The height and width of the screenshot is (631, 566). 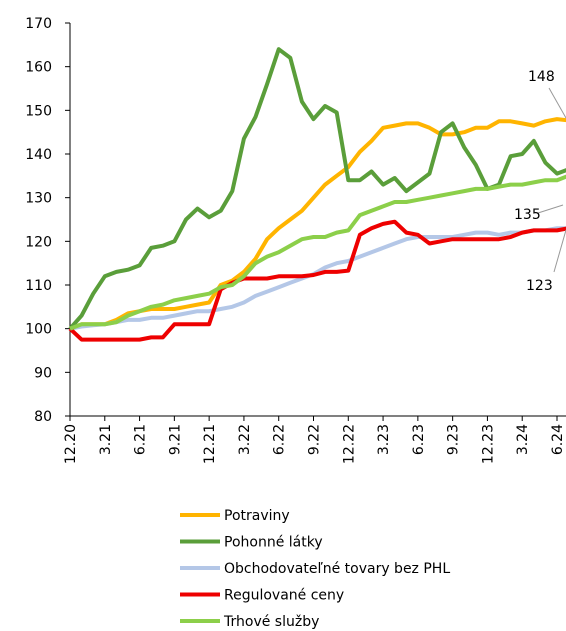 I want to click on legend-label: Trhové služby, so click(x=271, y=622).